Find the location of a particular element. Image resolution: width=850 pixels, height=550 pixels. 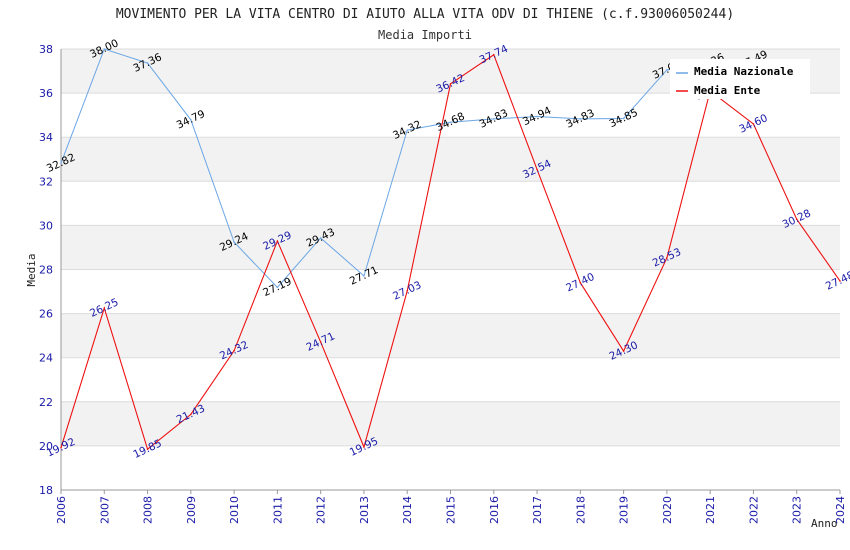

legend: Media Nazionale Media Ente is located at coordinates (740, 79).